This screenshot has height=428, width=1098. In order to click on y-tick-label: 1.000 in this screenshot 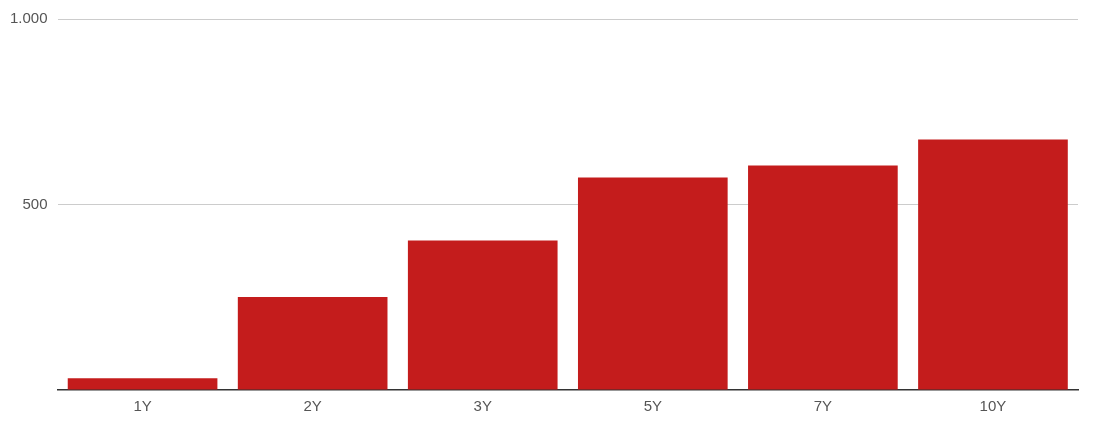, I will do `click(28, 18)`.